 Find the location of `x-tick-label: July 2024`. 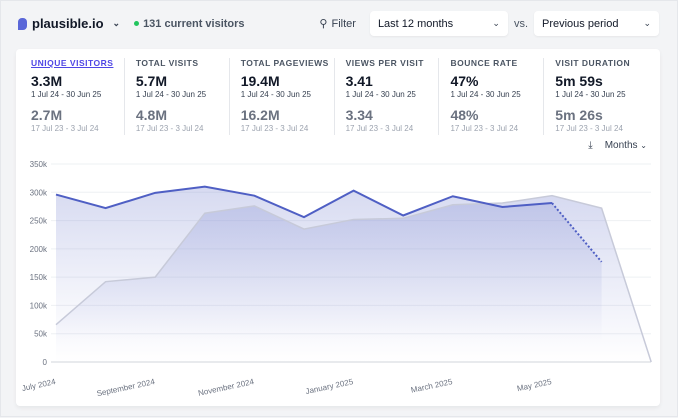

x-tick-label: July 2024 is located at coordinates (39, 385).